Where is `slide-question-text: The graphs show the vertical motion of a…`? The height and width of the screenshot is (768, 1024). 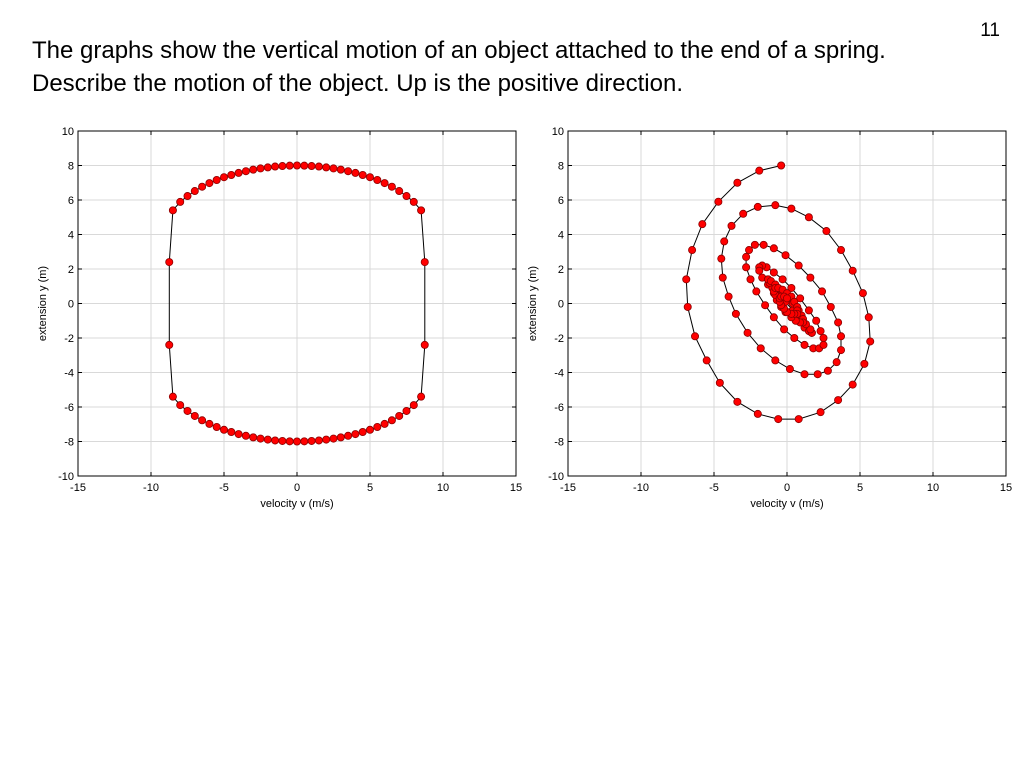 slide-question-text: The graphs show the vertical motion of a… is located at coordinates (459, 67).